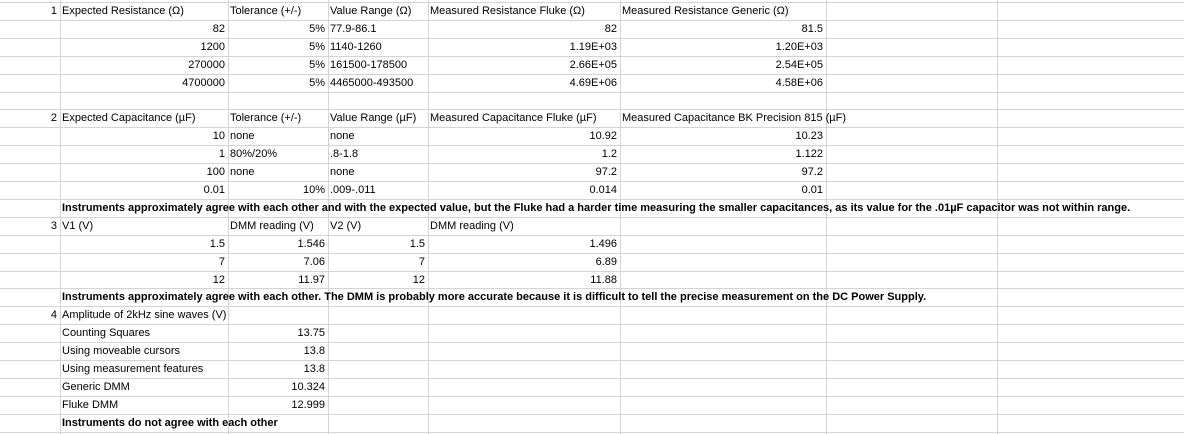 This screenshot has width=1184, height=434. Describe the element at coordinates (129, 118) in the screenshot. I see `sheet-cell: Expected Capacitance (µF)` at that location.